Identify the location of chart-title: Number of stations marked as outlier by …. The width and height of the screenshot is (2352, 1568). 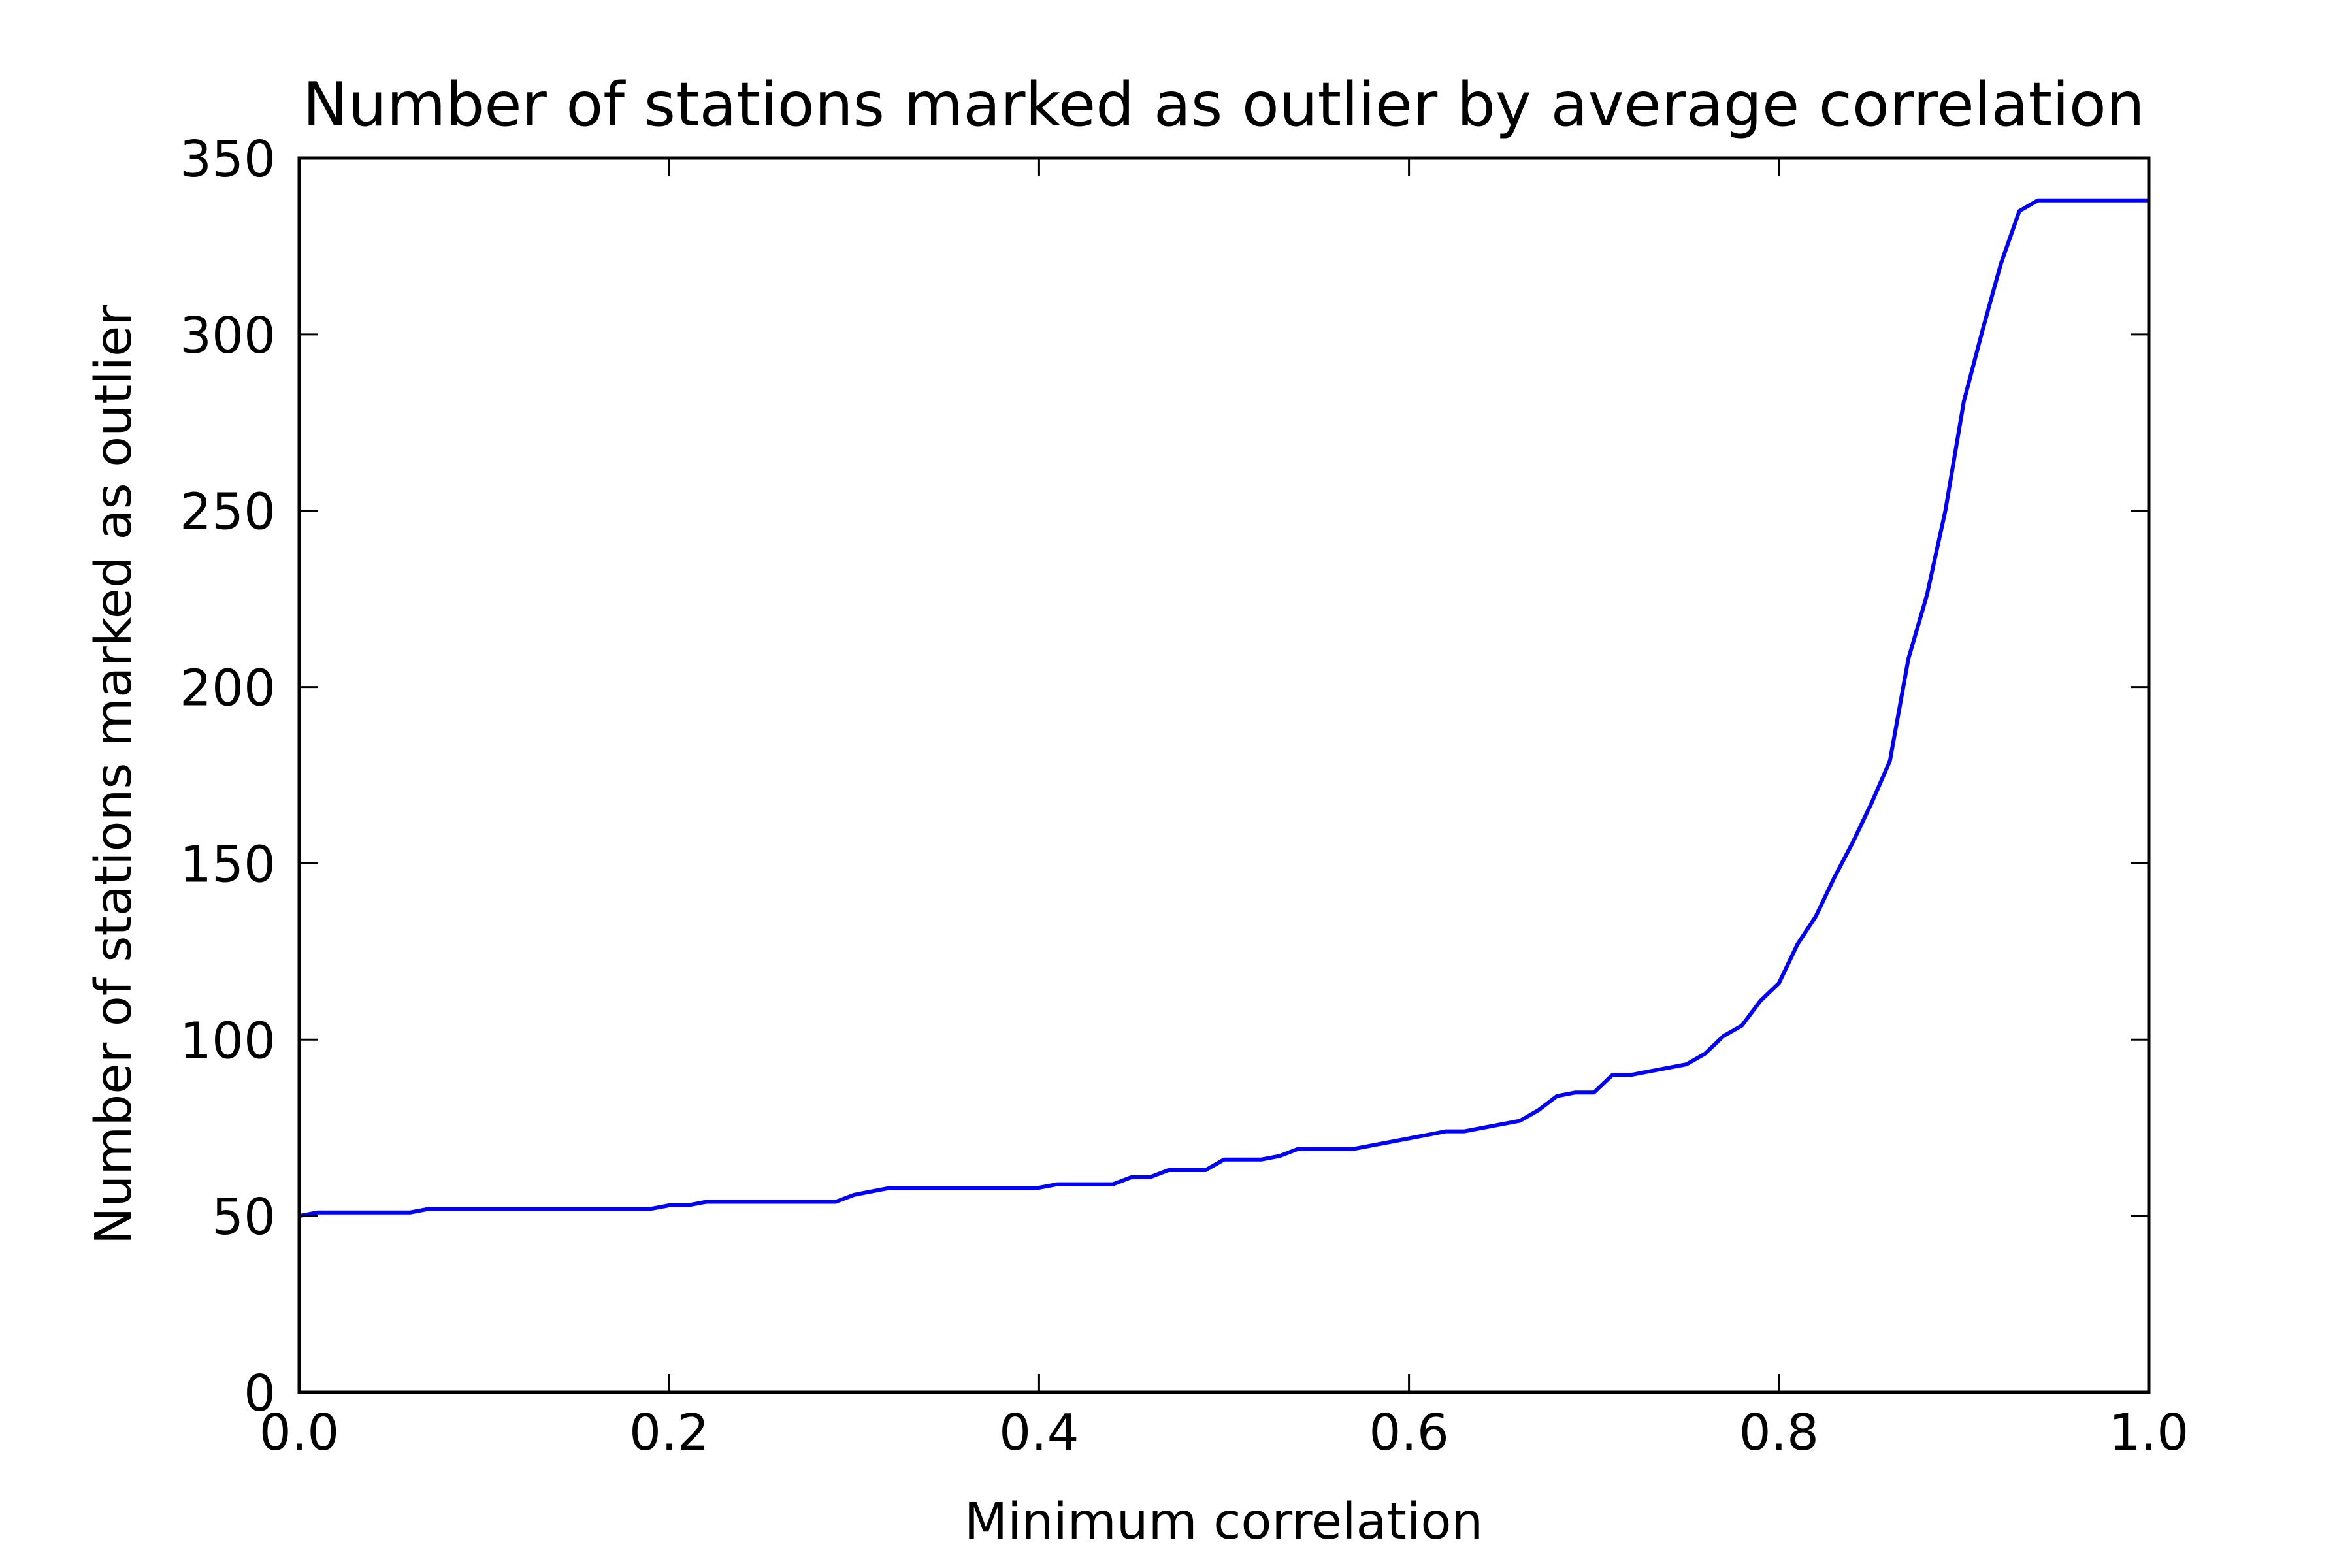
(1223, 104).